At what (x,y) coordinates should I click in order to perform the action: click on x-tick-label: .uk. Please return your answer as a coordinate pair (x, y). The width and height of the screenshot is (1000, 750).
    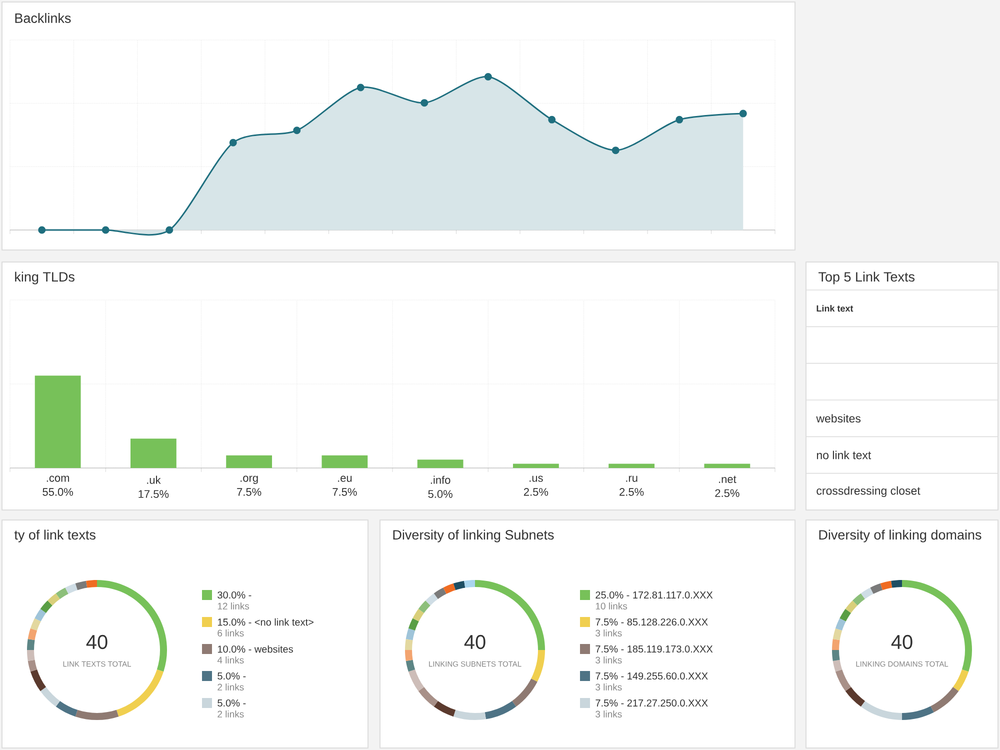
    Looking at the image, I should click on (154, 480).